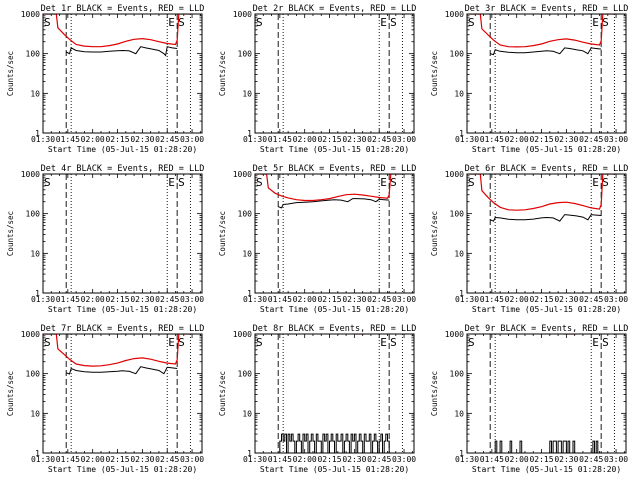 The image size is (640, 480). What do you see at coordinates (123, 329) in the screenshot?
I see `chart-title: Det 7r BLACK = Events, RED = LLD` at bounding box center [123, 329].